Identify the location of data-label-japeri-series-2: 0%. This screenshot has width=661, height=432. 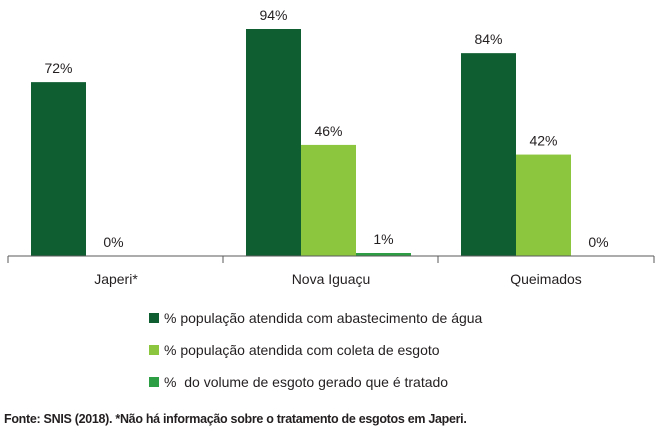
(113, 242).